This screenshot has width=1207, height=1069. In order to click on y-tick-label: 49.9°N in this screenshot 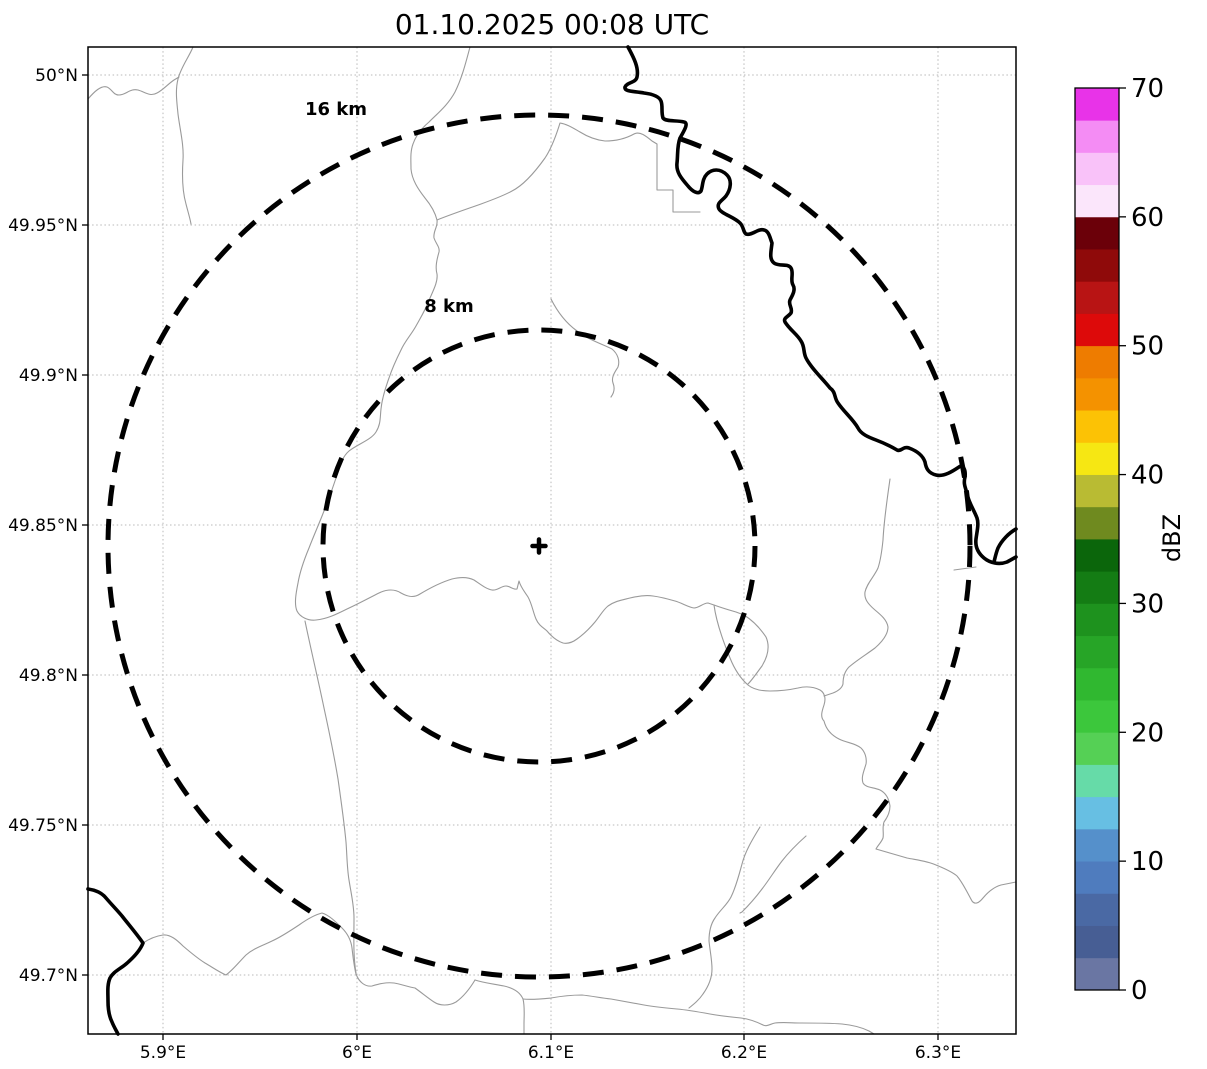, I will do `click(48, 376)`.